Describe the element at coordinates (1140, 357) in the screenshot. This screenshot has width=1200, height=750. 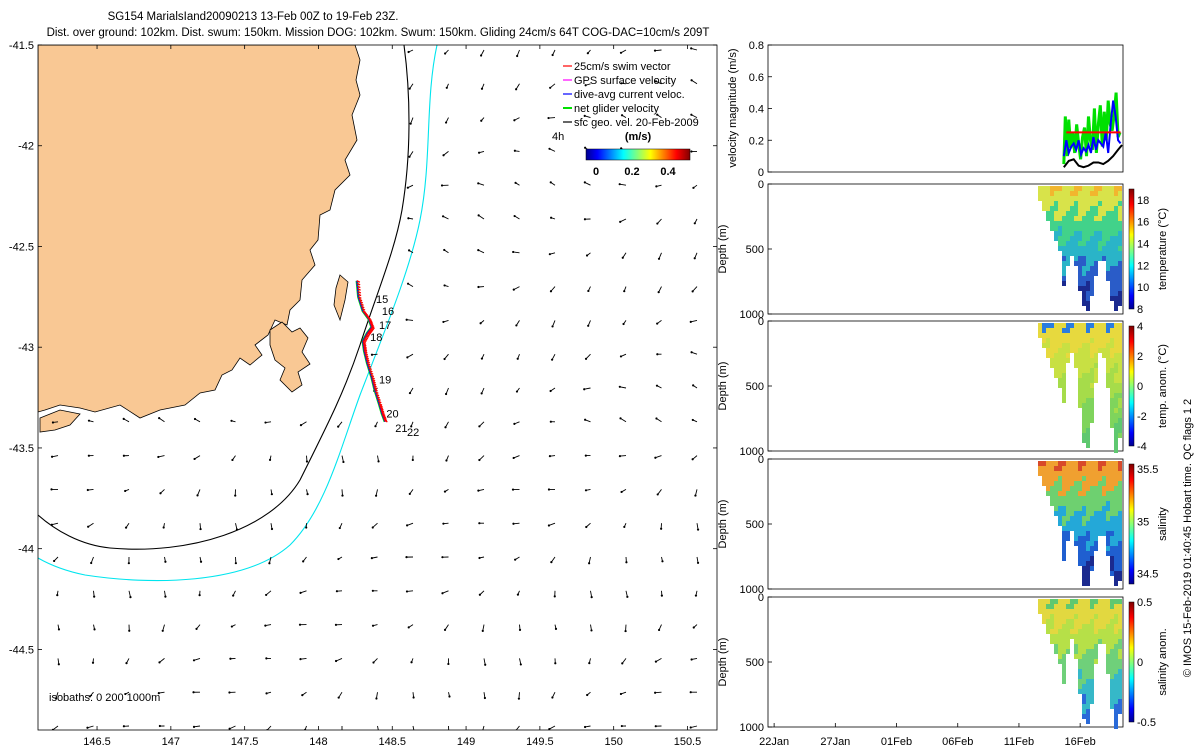
I see `section-colorbar-tick: 2` at that location.